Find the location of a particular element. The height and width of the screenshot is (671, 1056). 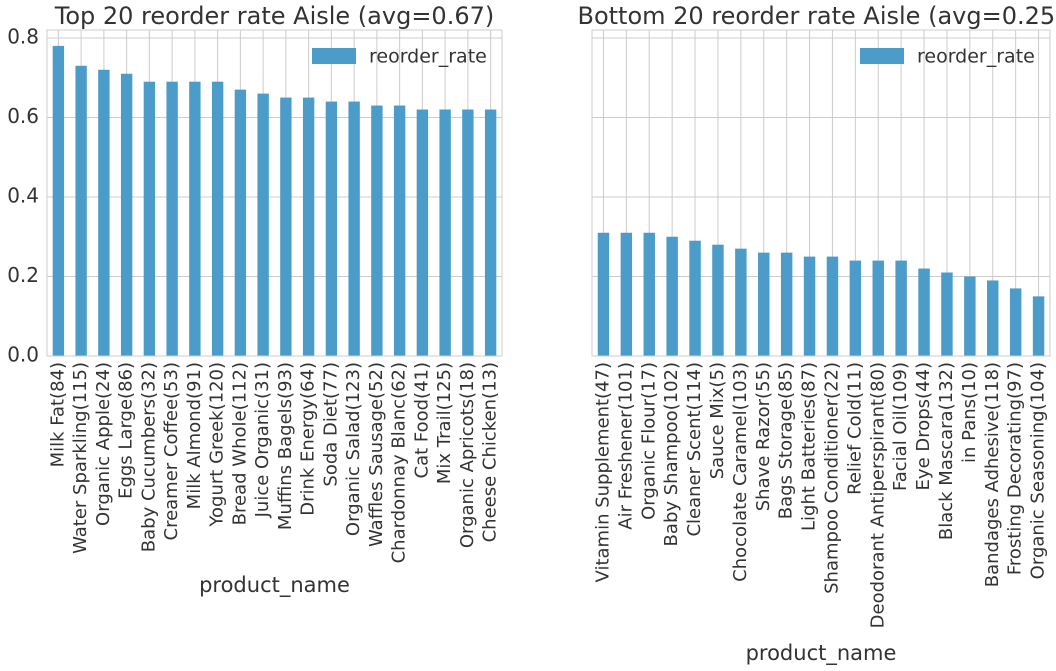

x-tick-label: Bandages Adhesive(118) is located at coordinates (992, 474).